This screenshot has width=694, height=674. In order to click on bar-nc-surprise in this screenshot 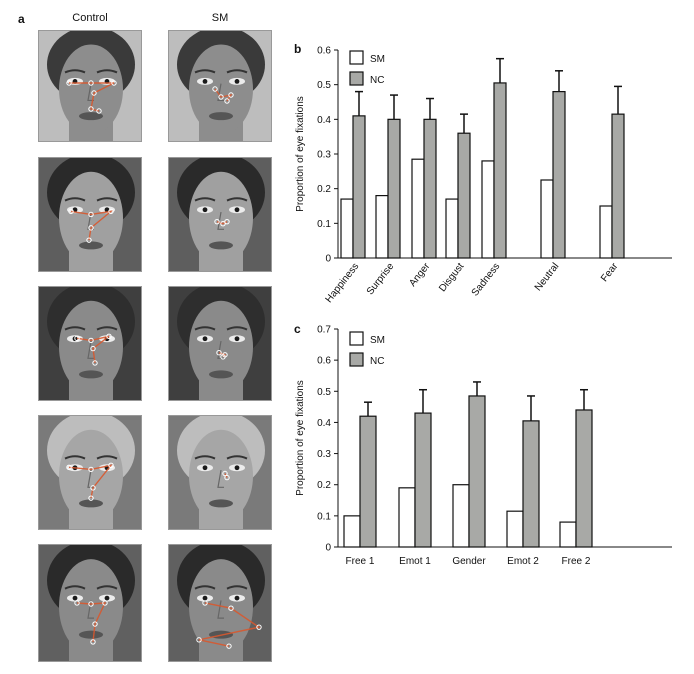, I will do `click(394, 188)`.